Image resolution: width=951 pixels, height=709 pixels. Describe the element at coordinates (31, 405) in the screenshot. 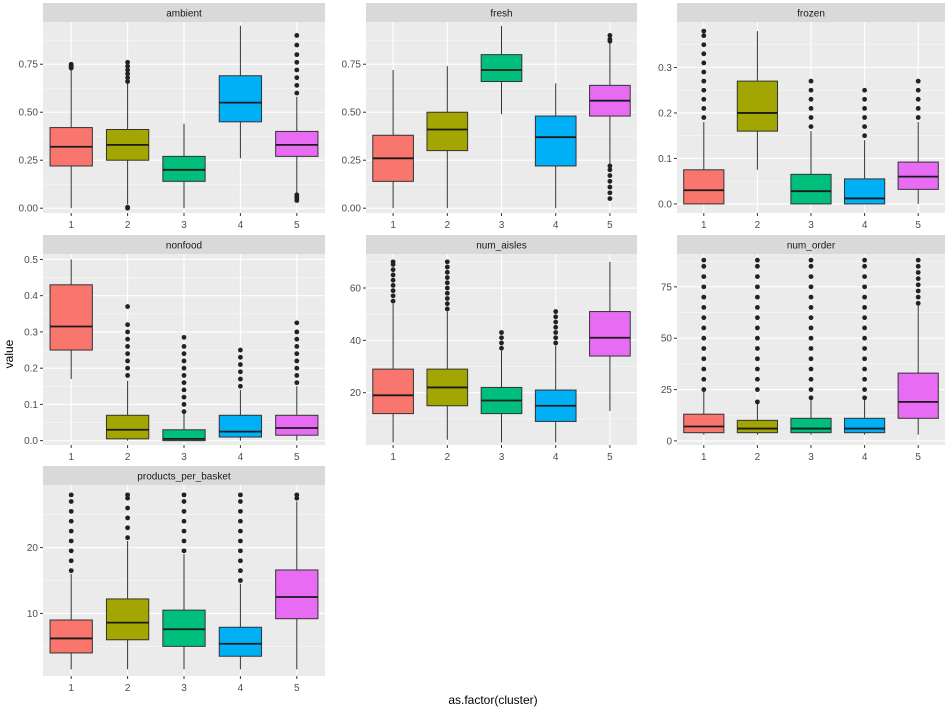

I see `y-tick-label: 0.1` at that location.